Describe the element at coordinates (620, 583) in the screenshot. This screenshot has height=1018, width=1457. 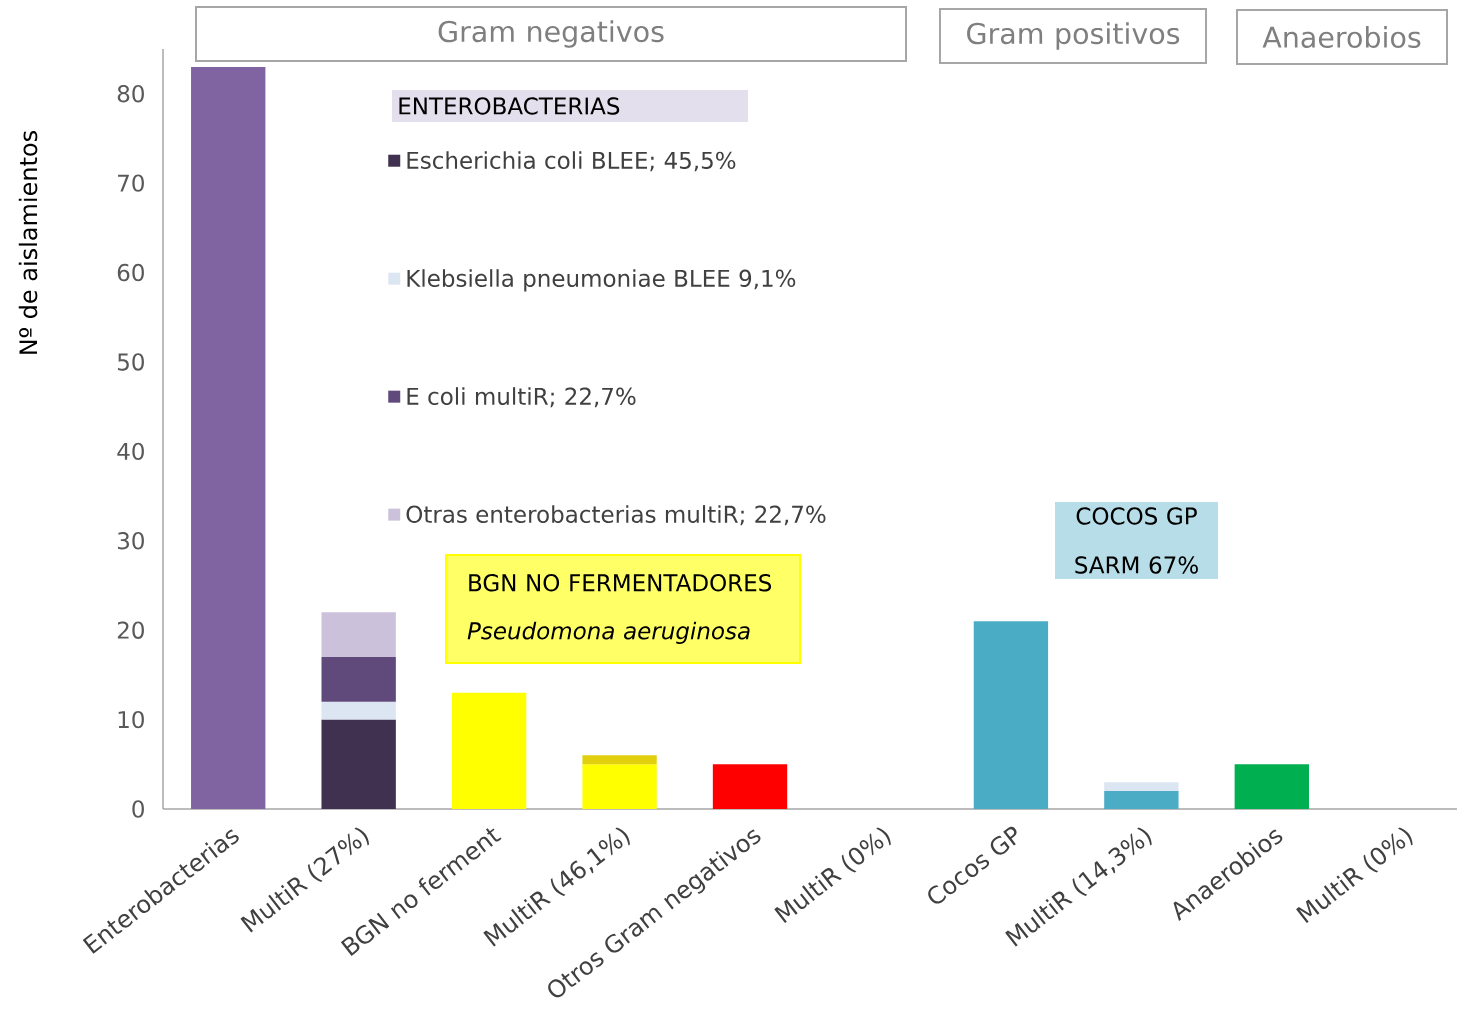
I see `annotation: BGN NO FERMENTADORES` at that location.